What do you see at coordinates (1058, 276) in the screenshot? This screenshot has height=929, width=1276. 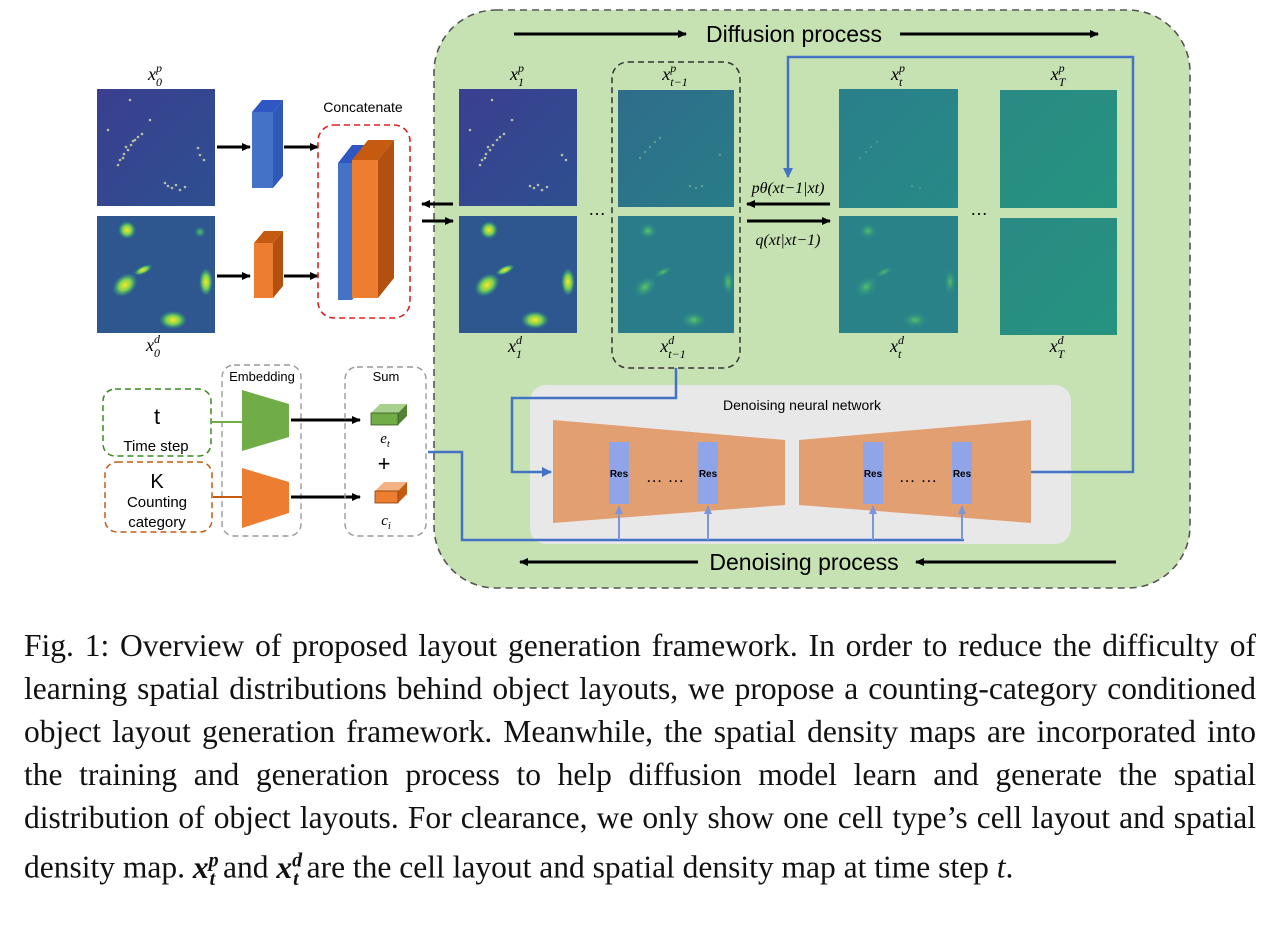 I see `density-map-xT` at bounding box center [1058, 276].